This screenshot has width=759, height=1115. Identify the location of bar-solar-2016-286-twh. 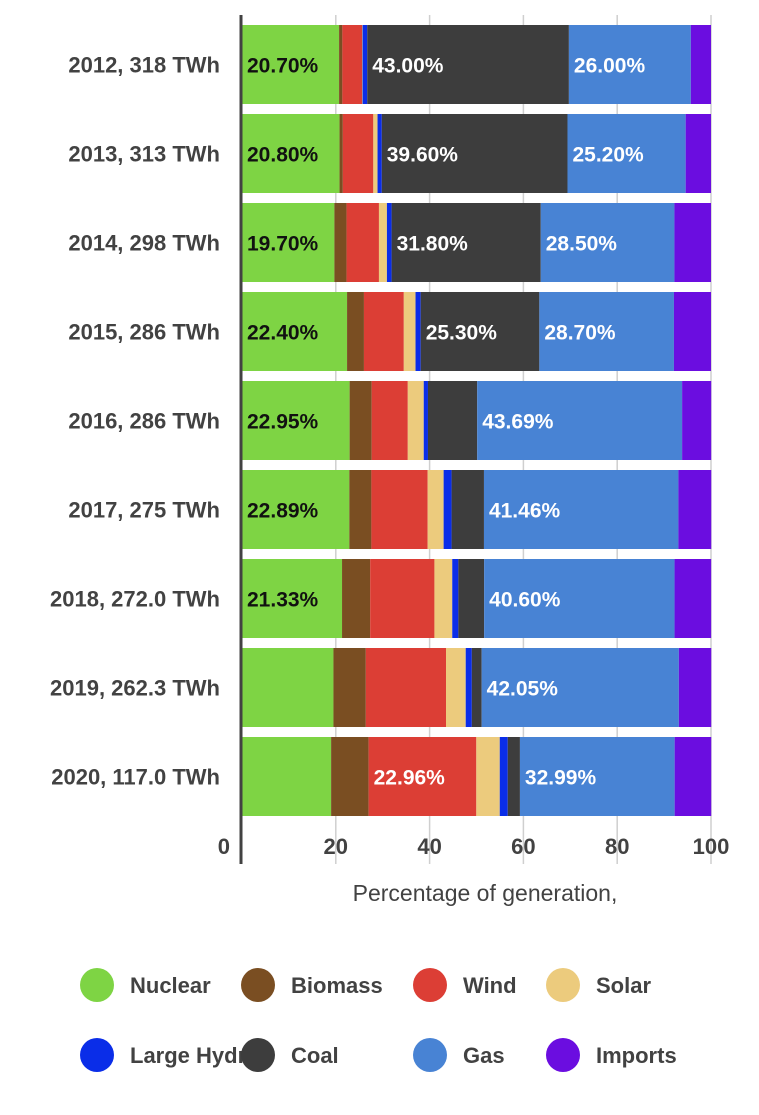
(415, 420).